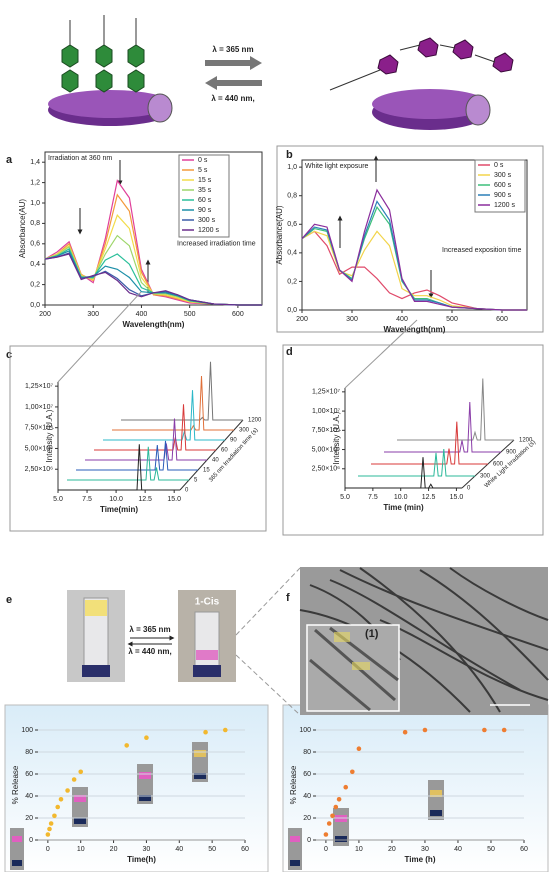  What do you see at coordinates (9, 600) in the screenshot?
I see `panel-label: e` at bounding box center [9, 600].